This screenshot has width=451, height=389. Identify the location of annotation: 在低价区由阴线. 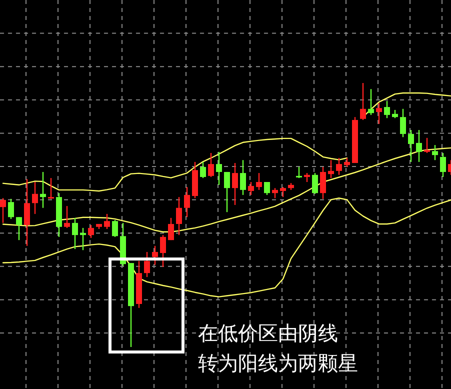
(268, 333).